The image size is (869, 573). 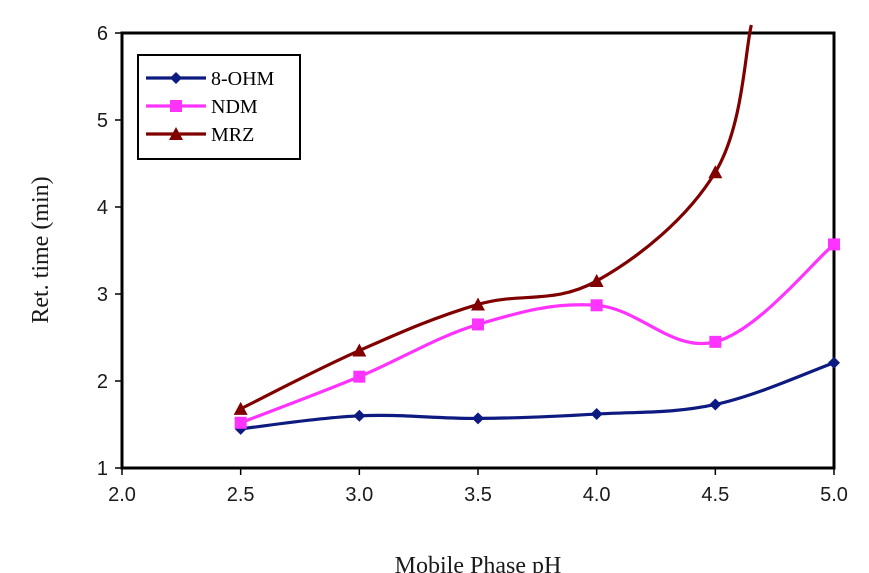 What do you see at coordinates (359, 495) in the screenshot?
I see `x-tick-label: 3.0` at bounding box center [359, 495].